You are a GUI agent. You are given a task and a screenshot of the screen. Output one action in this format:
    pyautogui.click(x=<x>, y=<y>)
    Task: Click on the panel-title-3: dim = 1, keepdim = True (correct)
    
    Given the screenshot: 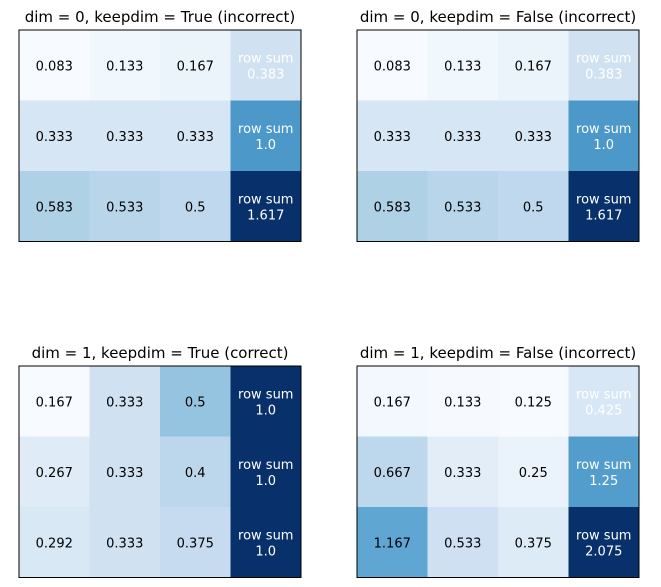 What is the action you would take?
    pyautogui.click(x=160, y=353)
    